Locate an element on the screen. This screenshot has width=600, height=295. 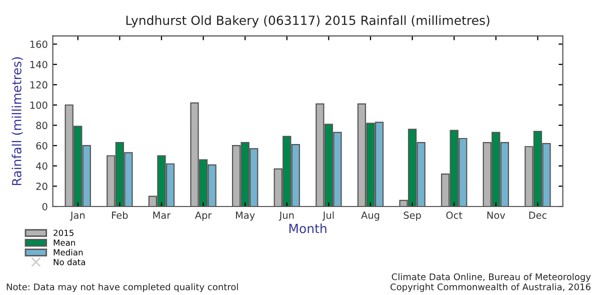
y-tick-label: 140 is located at coordinates (39, 64).